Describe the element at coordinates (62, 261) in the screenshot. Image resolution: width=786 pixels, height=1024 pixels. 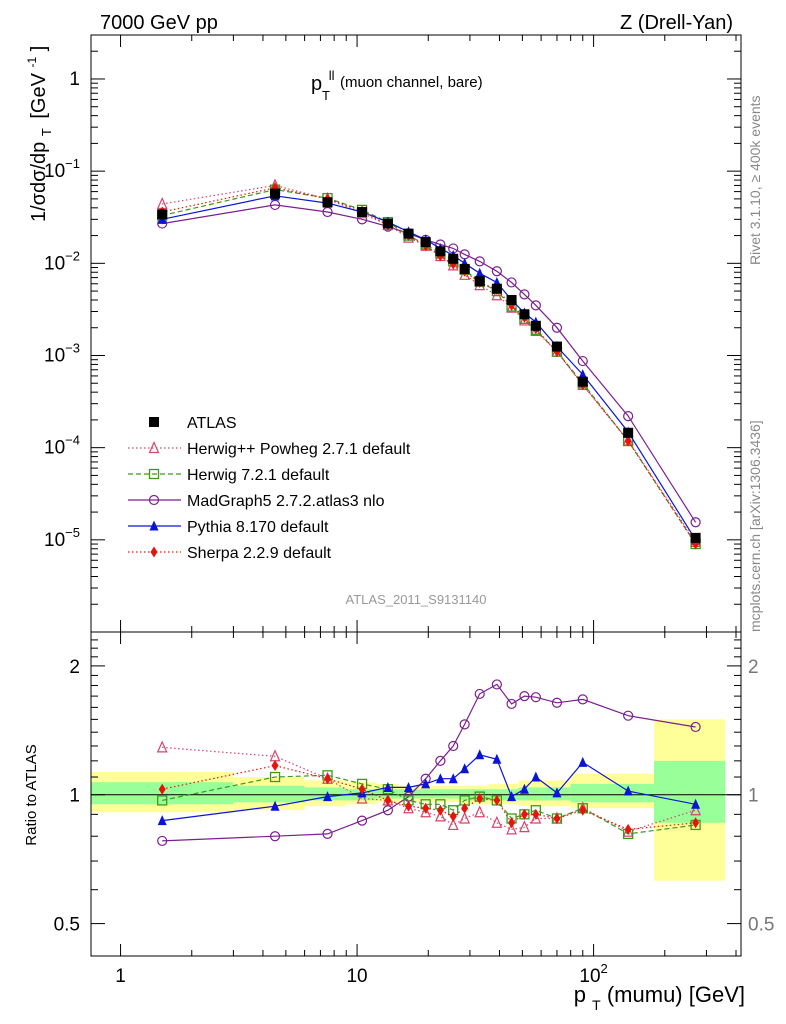
I see `main-y-tick-label: 10⁻²` at that location.